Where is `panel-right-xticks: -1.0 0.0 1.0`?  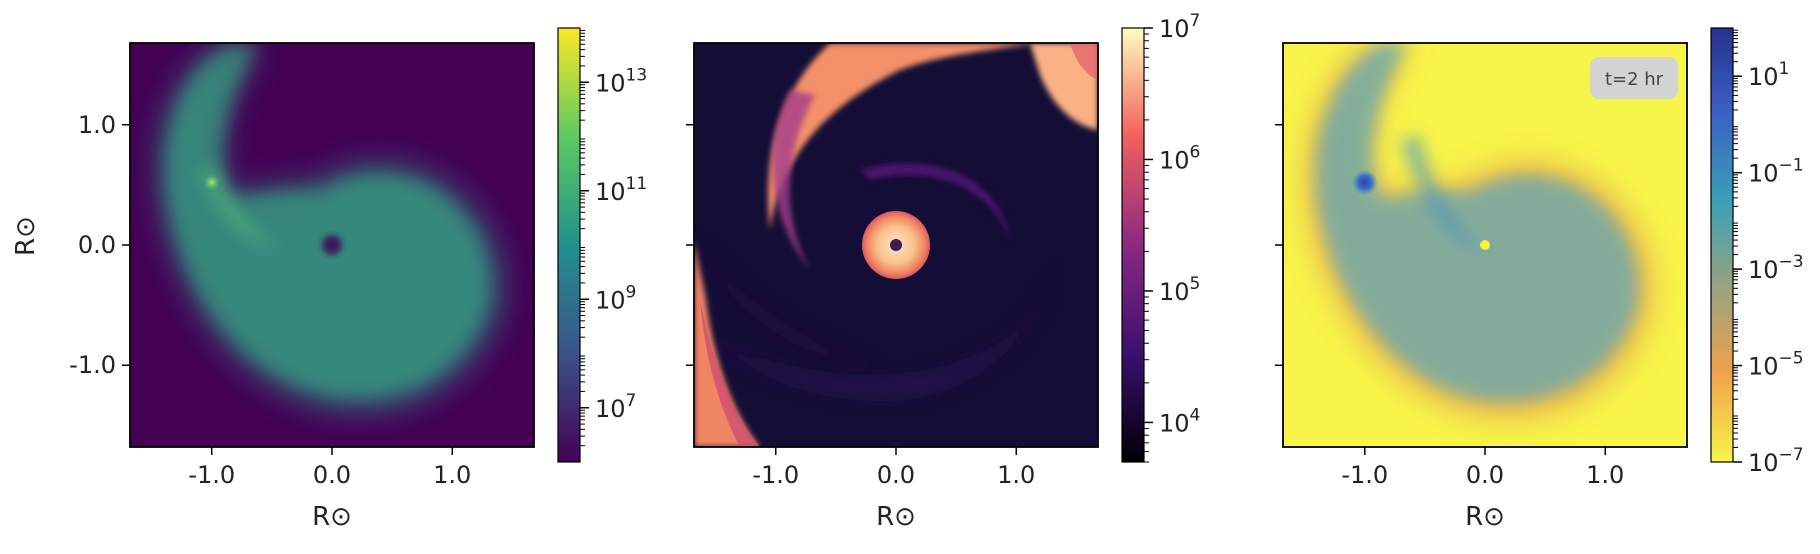 panel-right-xticks: -1.0 0.0 1.0 is located at coordinates (1482, 468).